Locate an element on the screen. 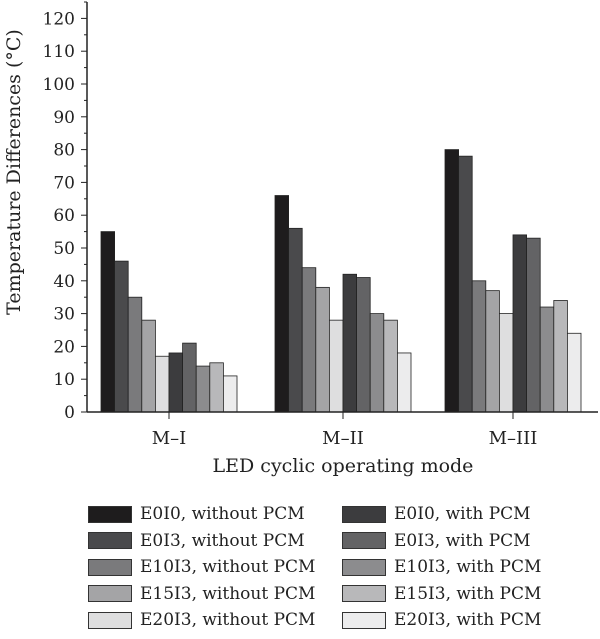 This screenshot has width=600, height=639. legend-label: E0I0, without PCM is located at coordinates (222, 514).